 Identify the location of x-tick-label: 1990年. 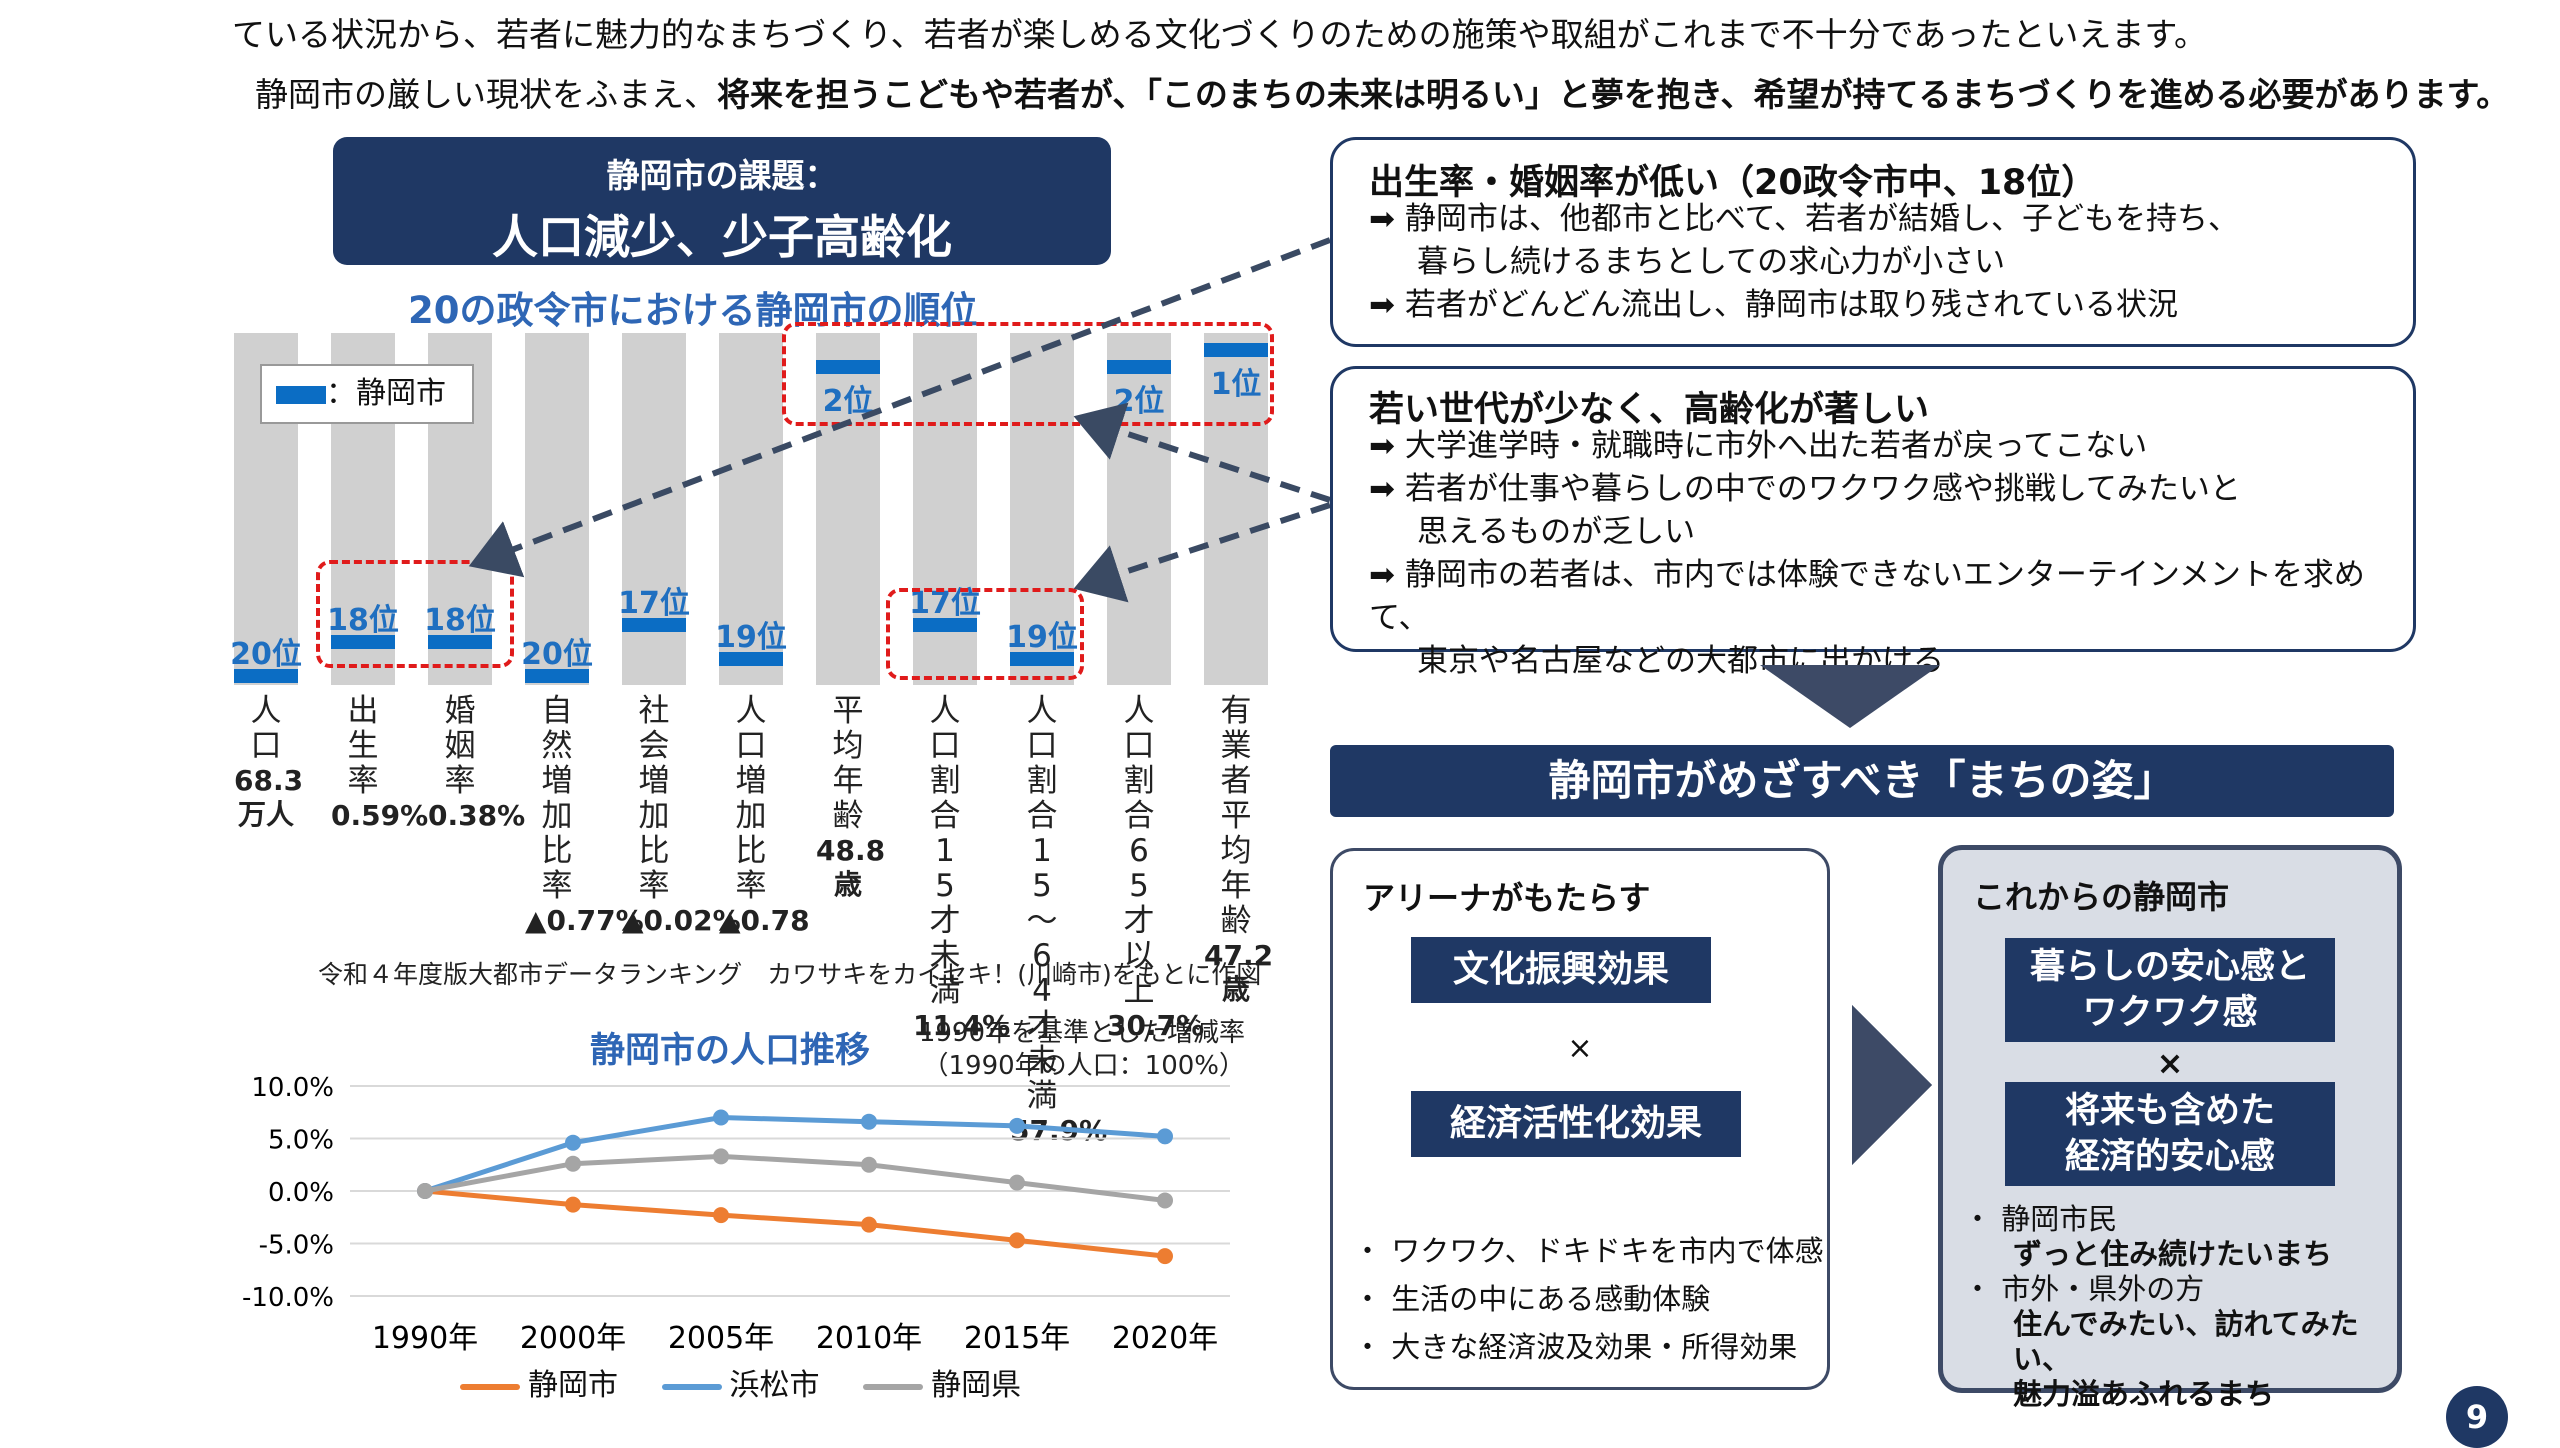
(425, 1338).